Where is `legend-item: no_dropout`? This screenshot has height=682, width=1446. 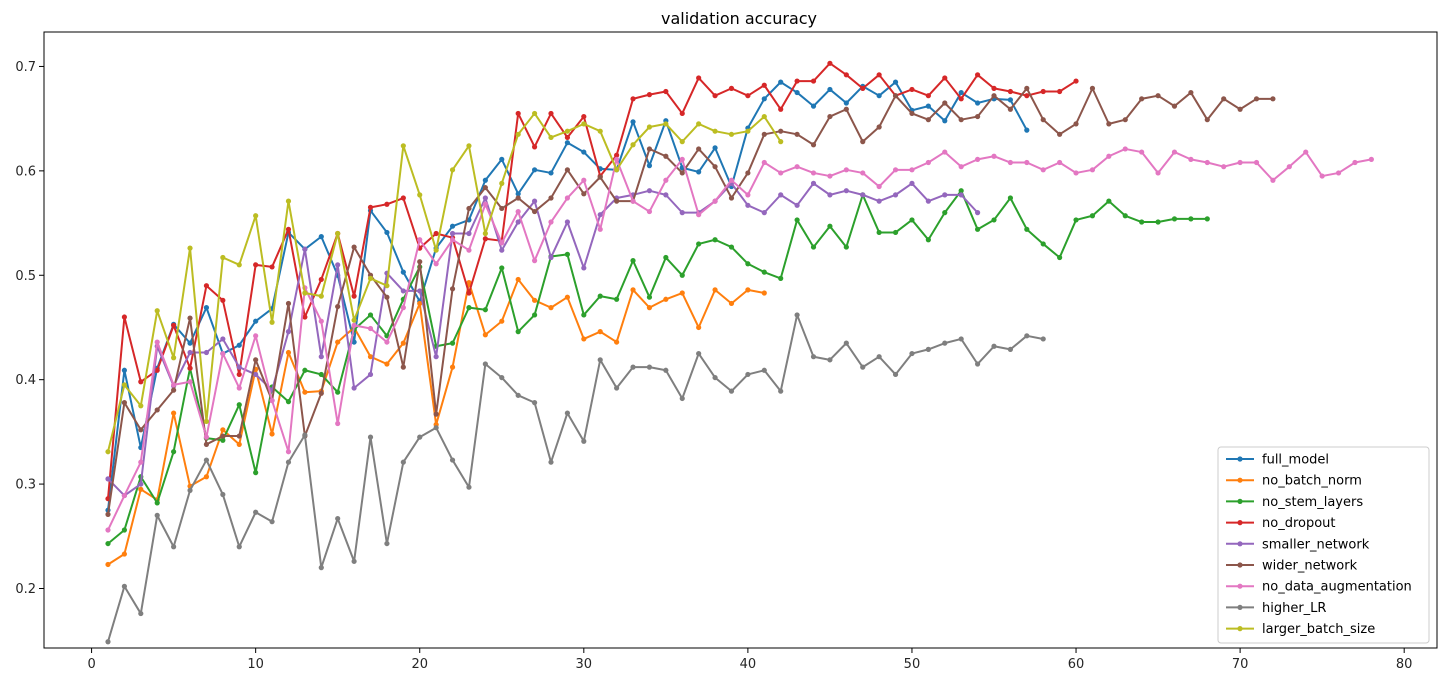
legend-item: no_dropout is located at coordinates (1281, 523).